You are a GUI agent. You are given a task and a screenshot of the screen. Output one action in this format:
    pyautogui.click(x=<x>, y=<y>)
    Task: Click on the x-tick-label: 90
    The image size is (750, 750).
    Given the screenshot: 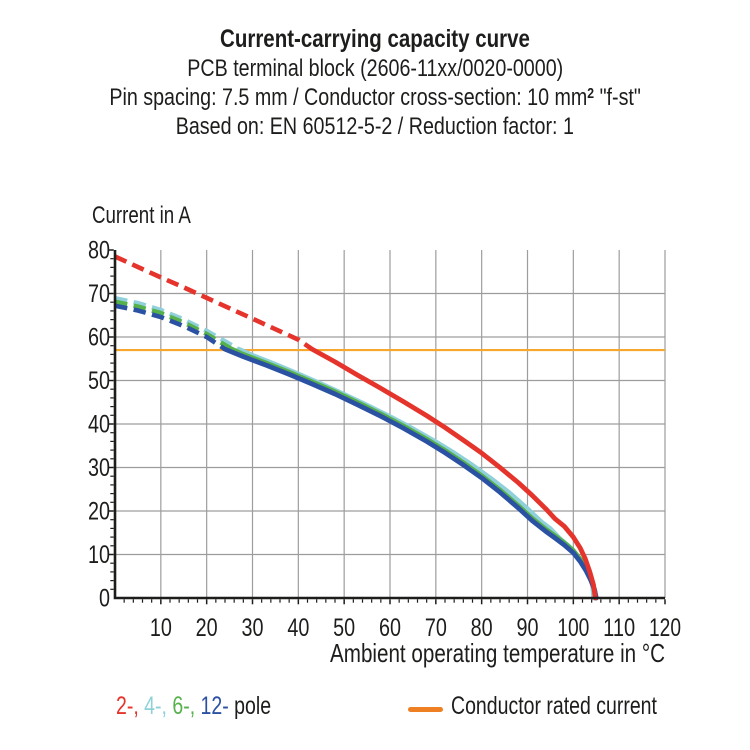 What is the action you would take?
    pyautogui.click(x=528, y=628)
    